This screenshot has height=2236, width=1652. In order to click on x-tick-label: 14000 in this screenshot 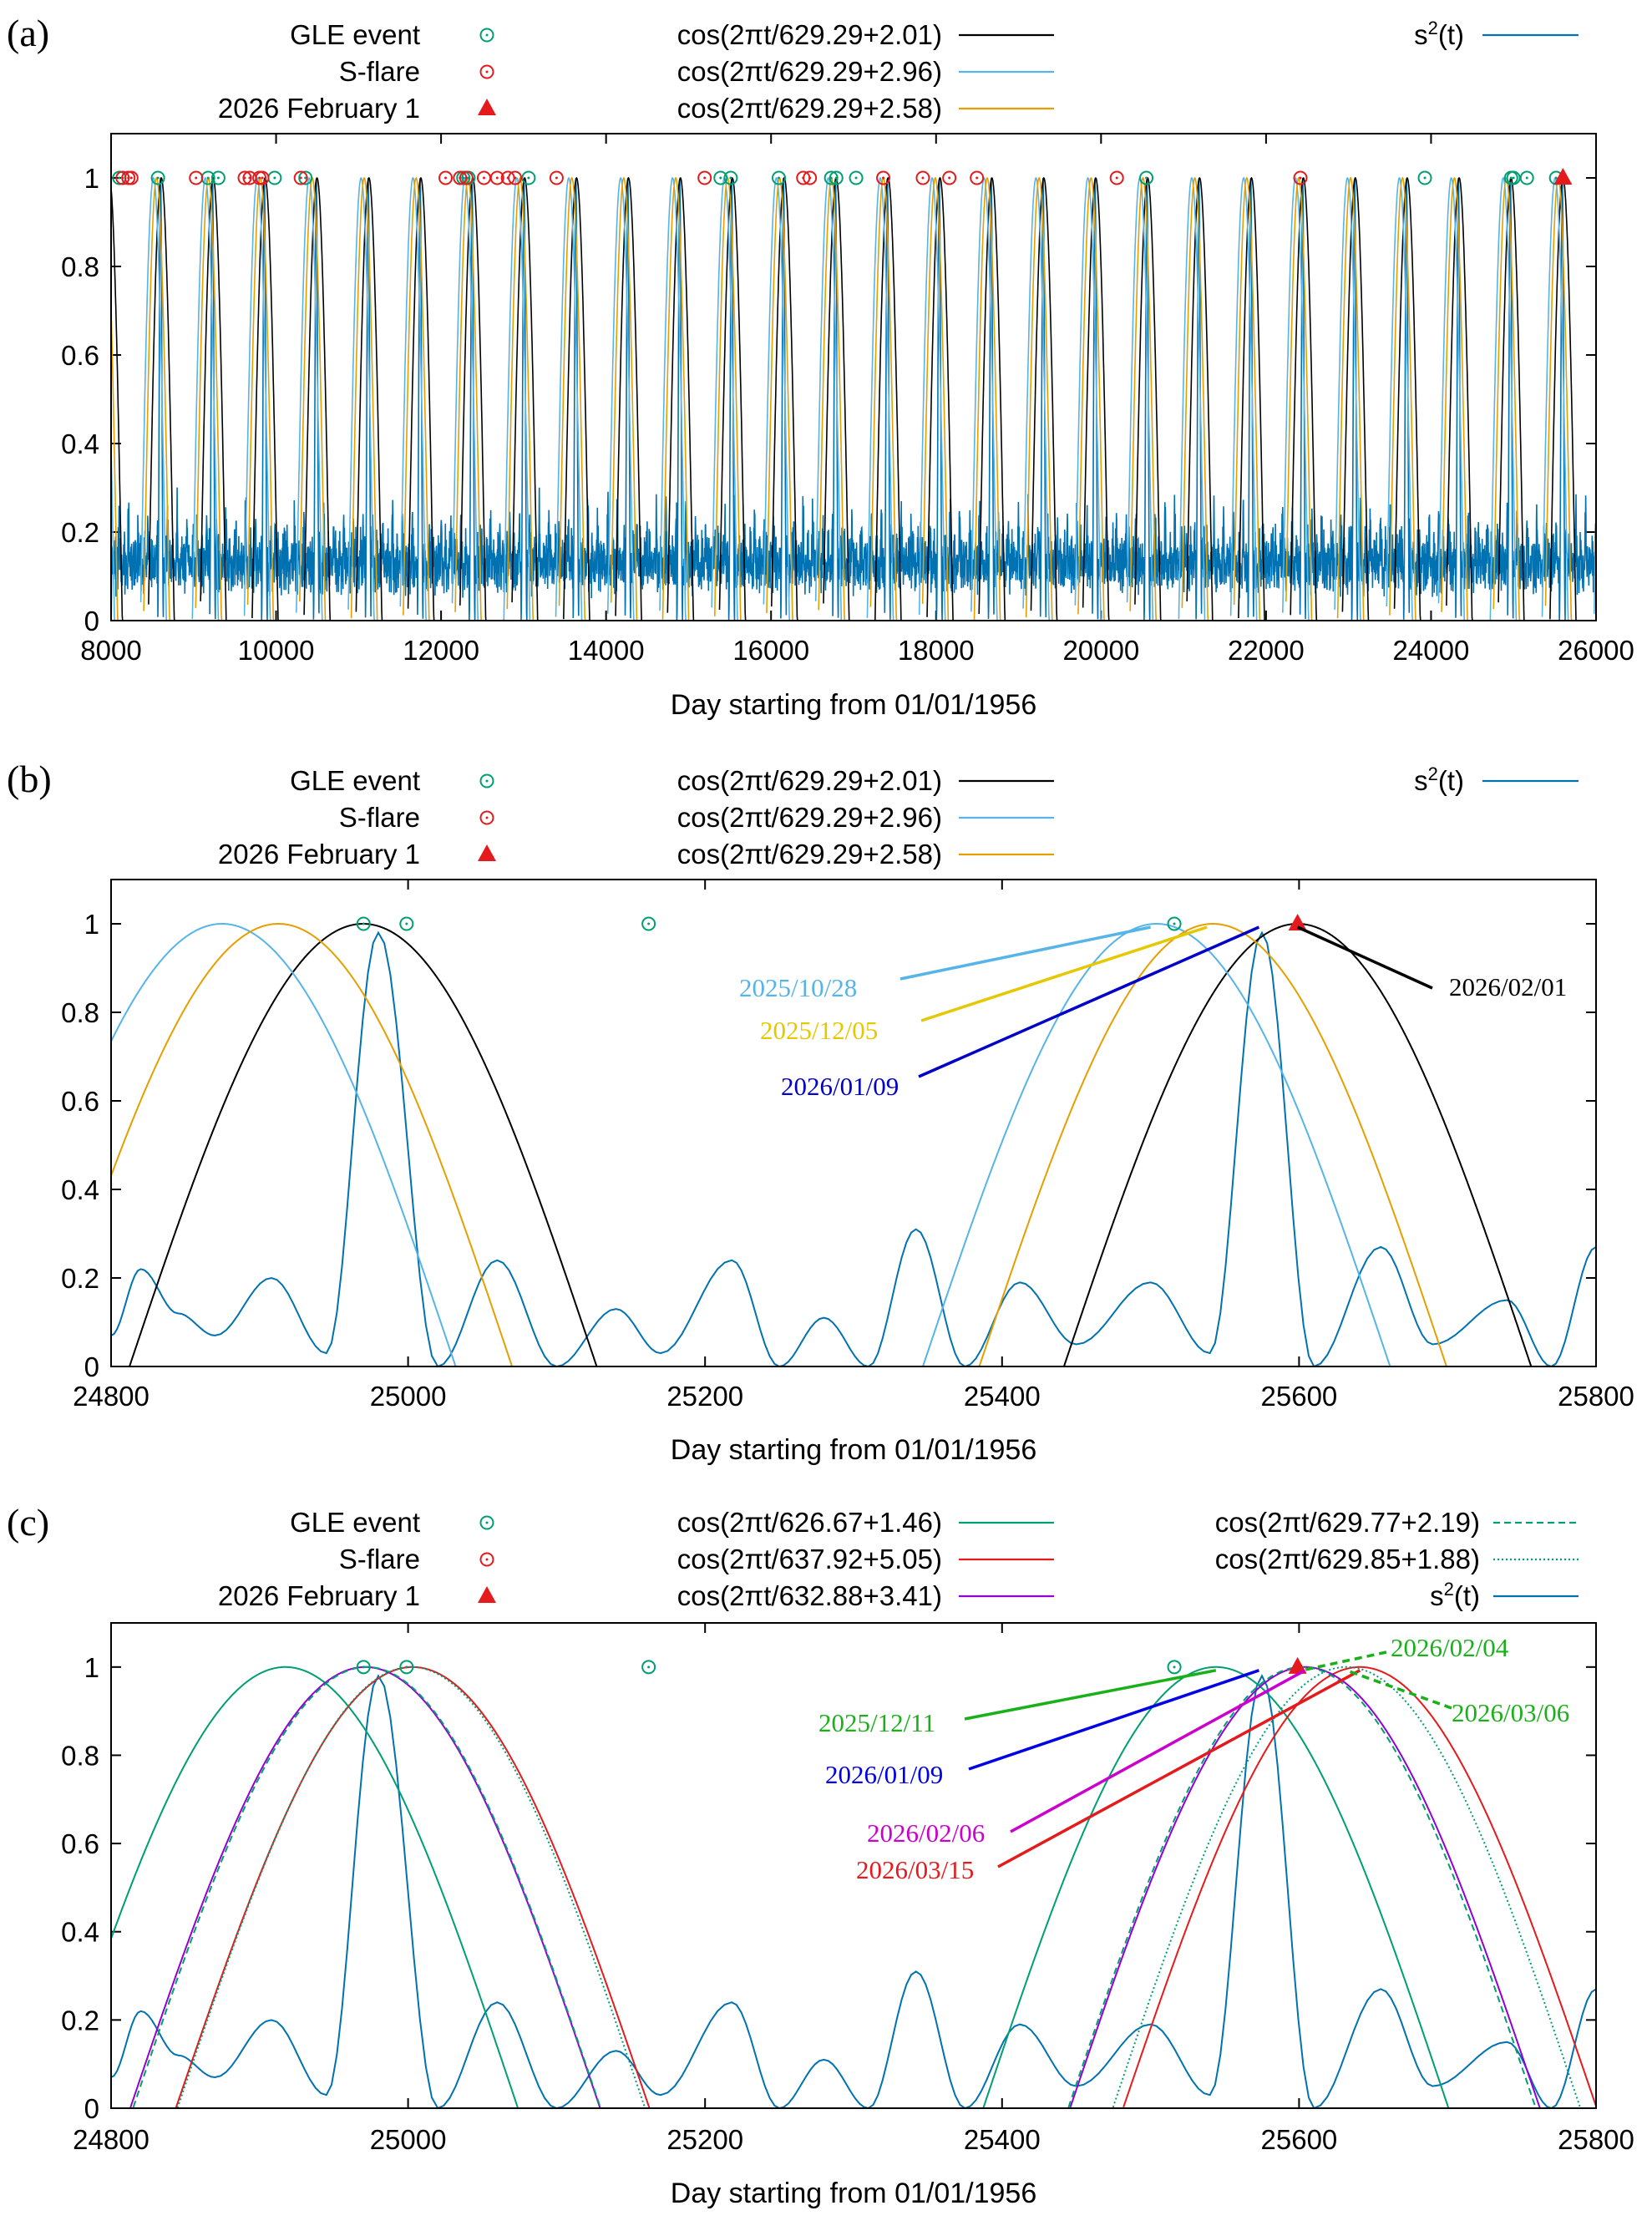, I will do `click(606, 650)`.